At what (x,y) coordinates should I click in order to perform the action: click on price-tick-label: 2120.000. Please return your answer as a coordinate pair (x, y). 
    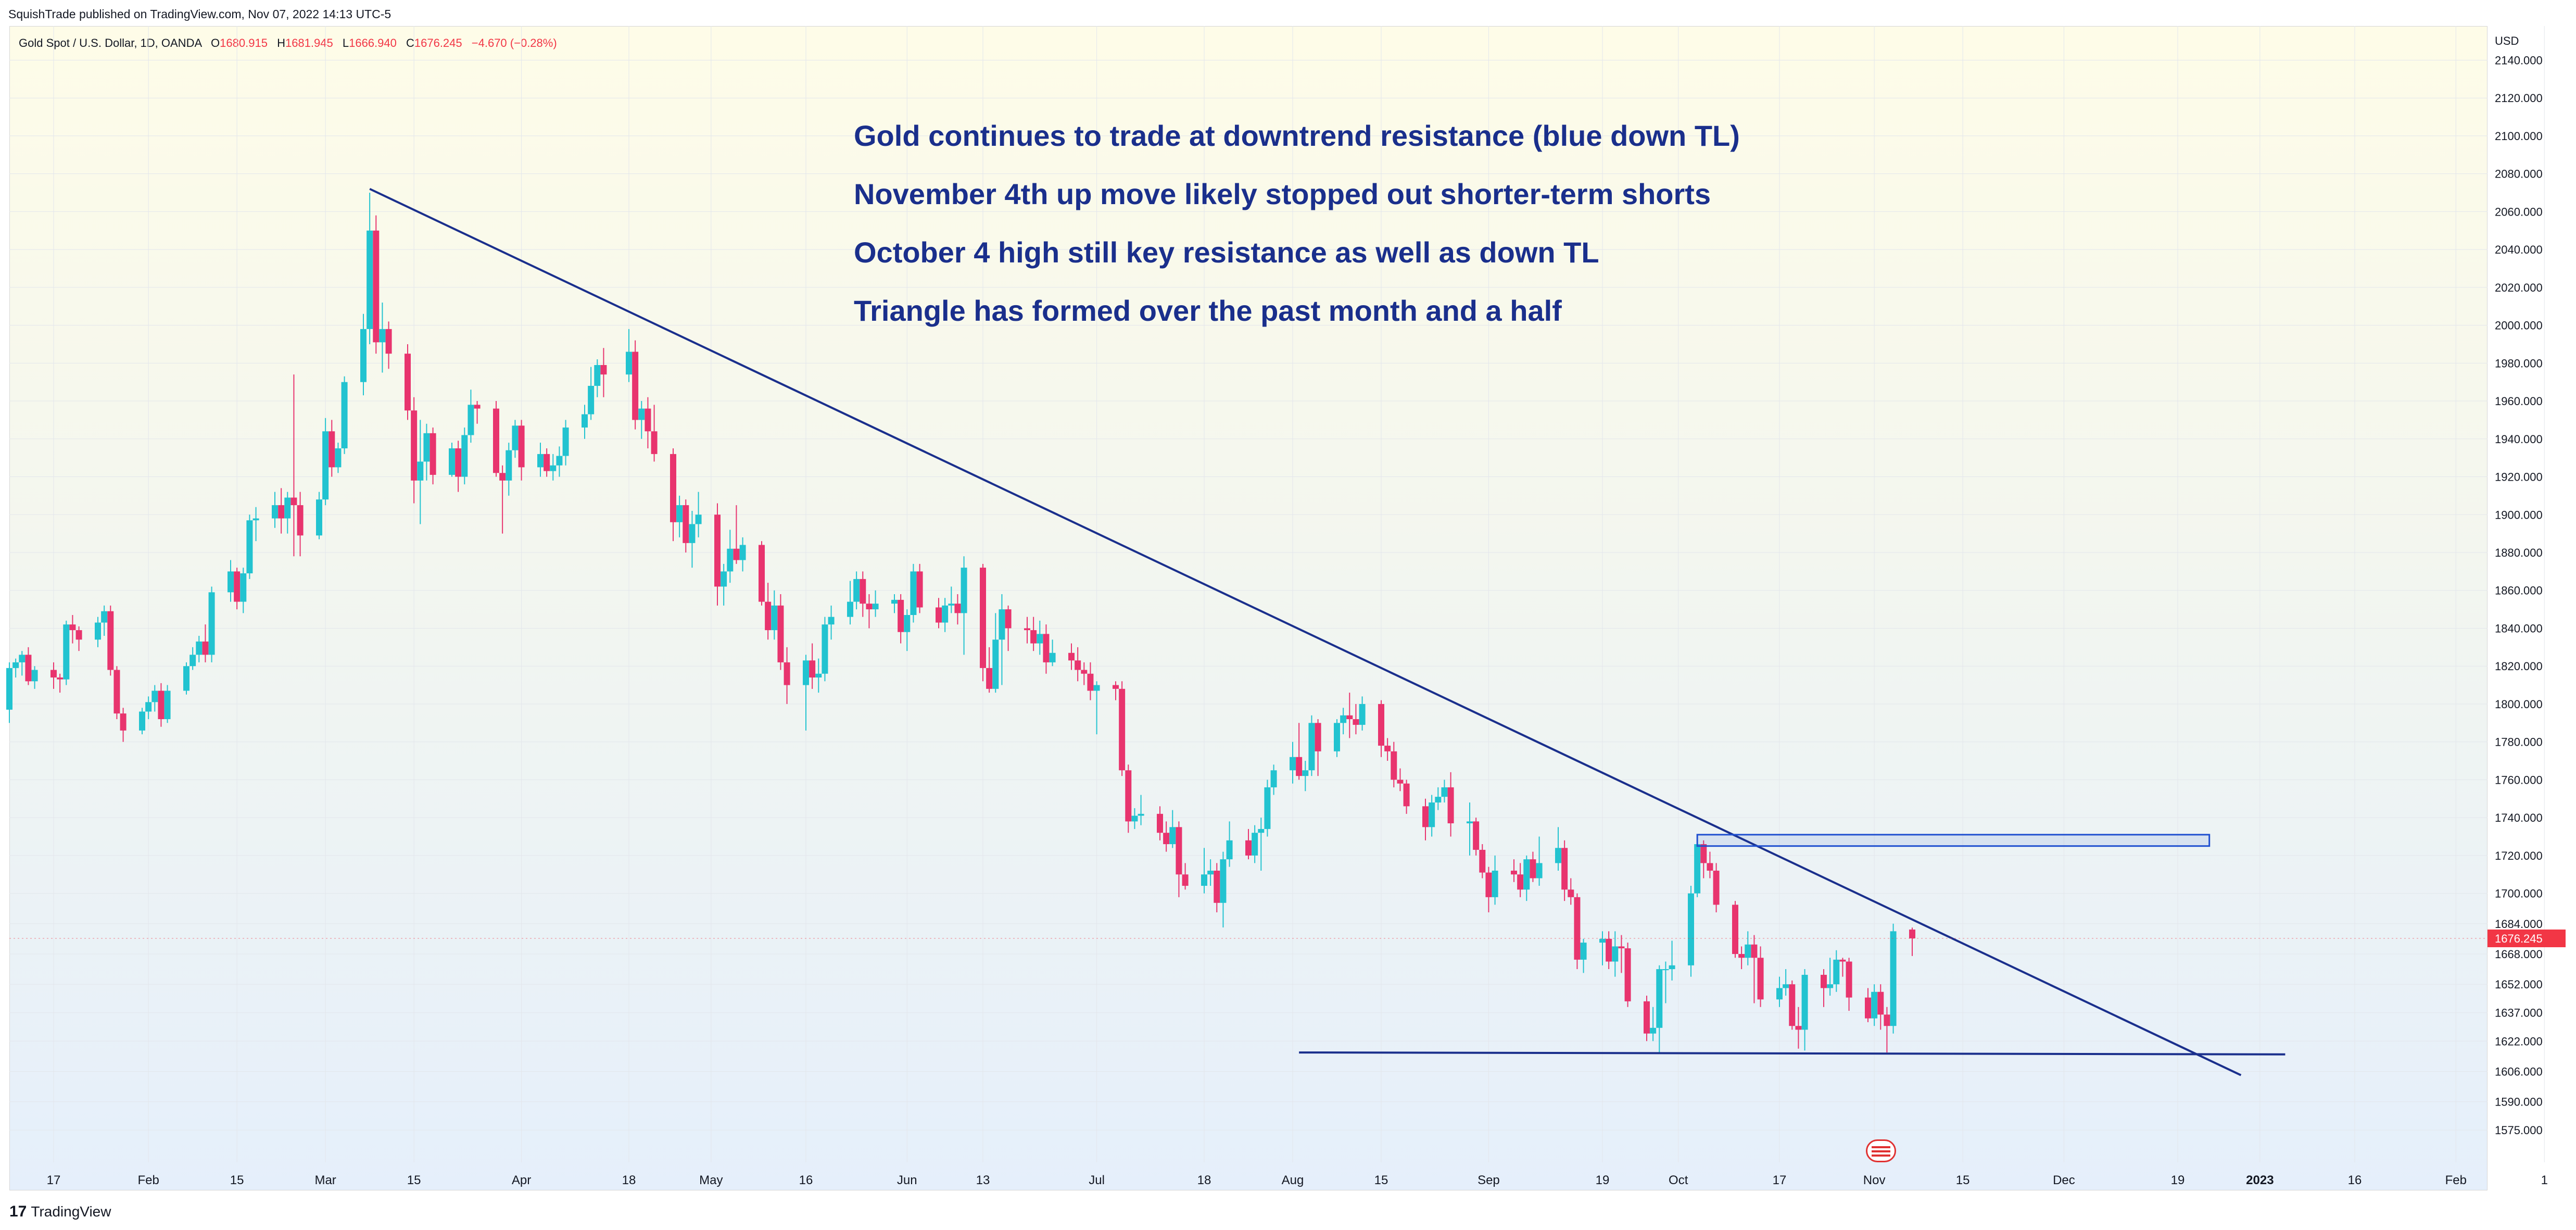
    Looking at the image, I should click on (2519, 98).